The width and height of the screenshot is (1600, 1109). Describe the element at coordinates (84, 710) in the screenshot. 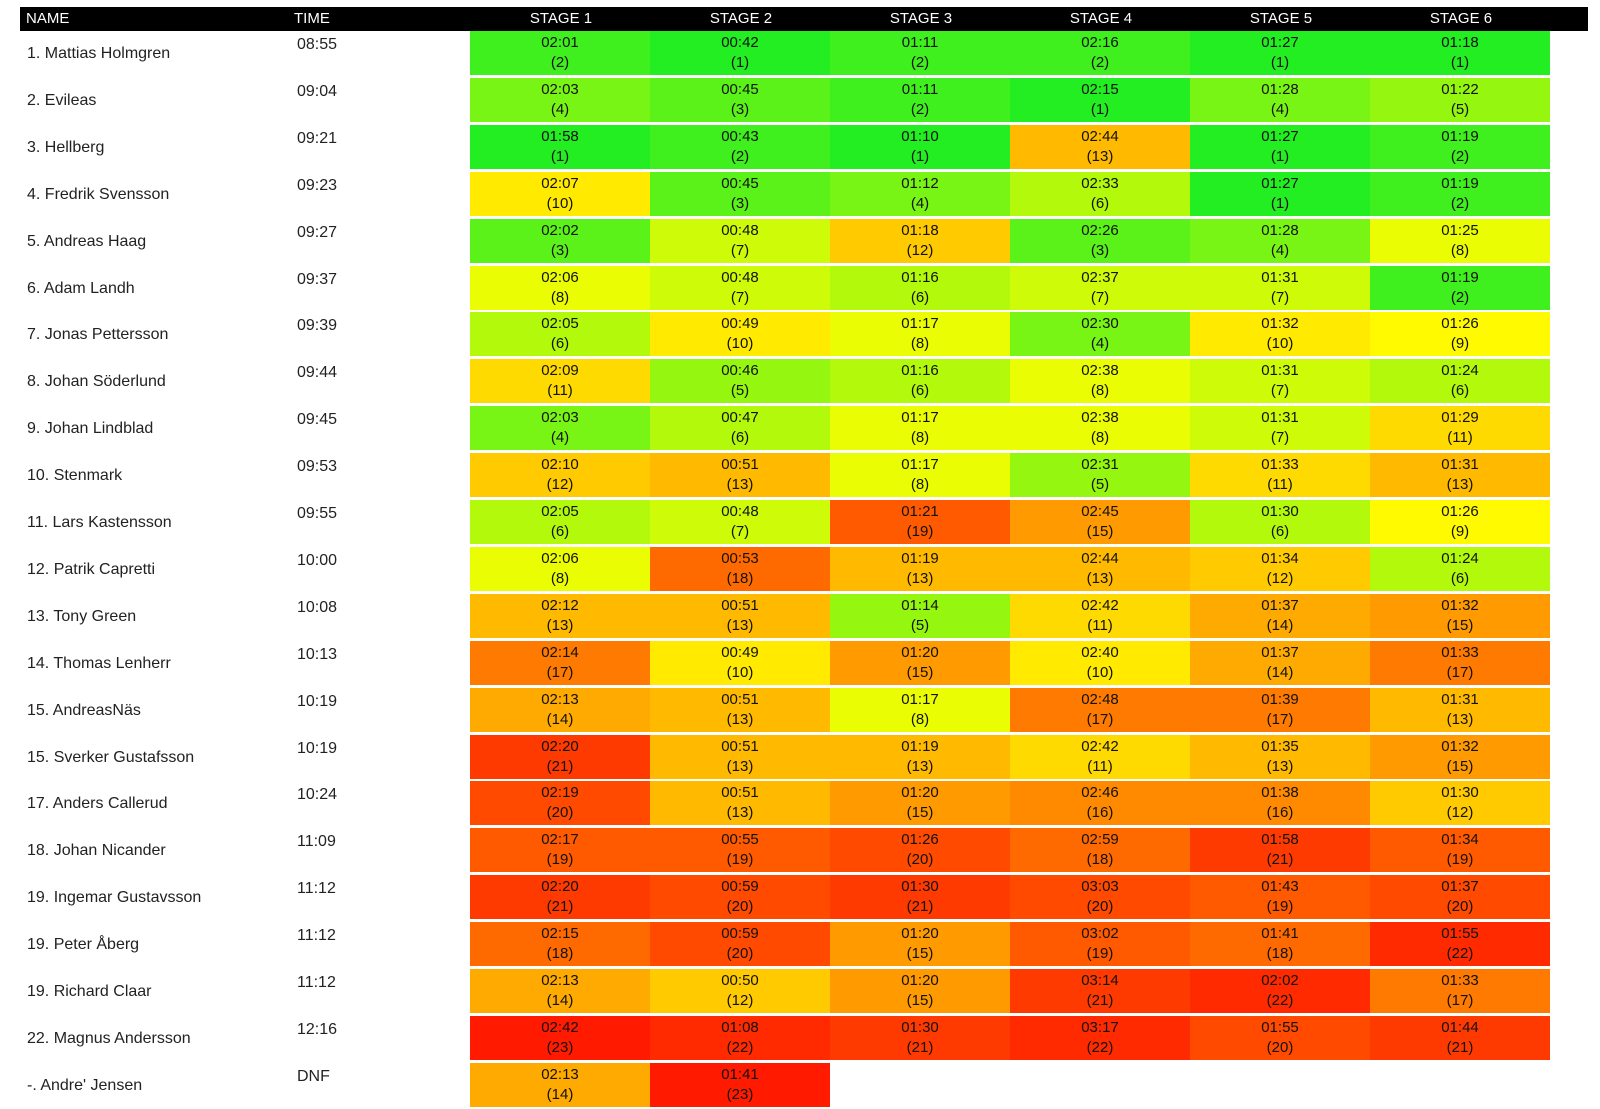

I see `driver-name: 15. AndreasNäs` at that location.